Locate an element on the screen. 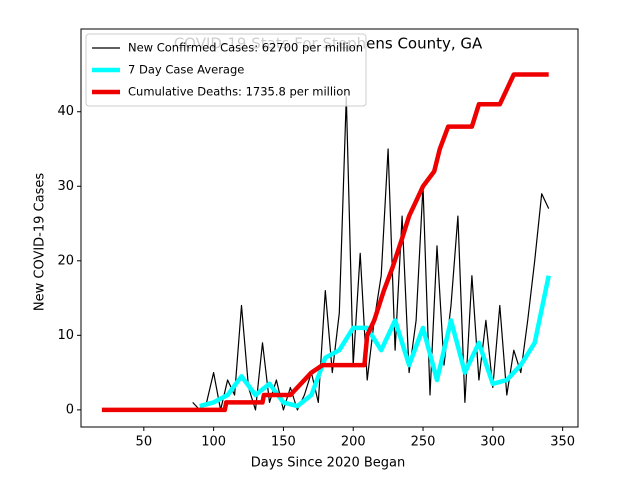 This screenshot has width=640, height=480. legend-label: Cumulative Deaths: 1735.8 per million is located at coordinates (239, 92).